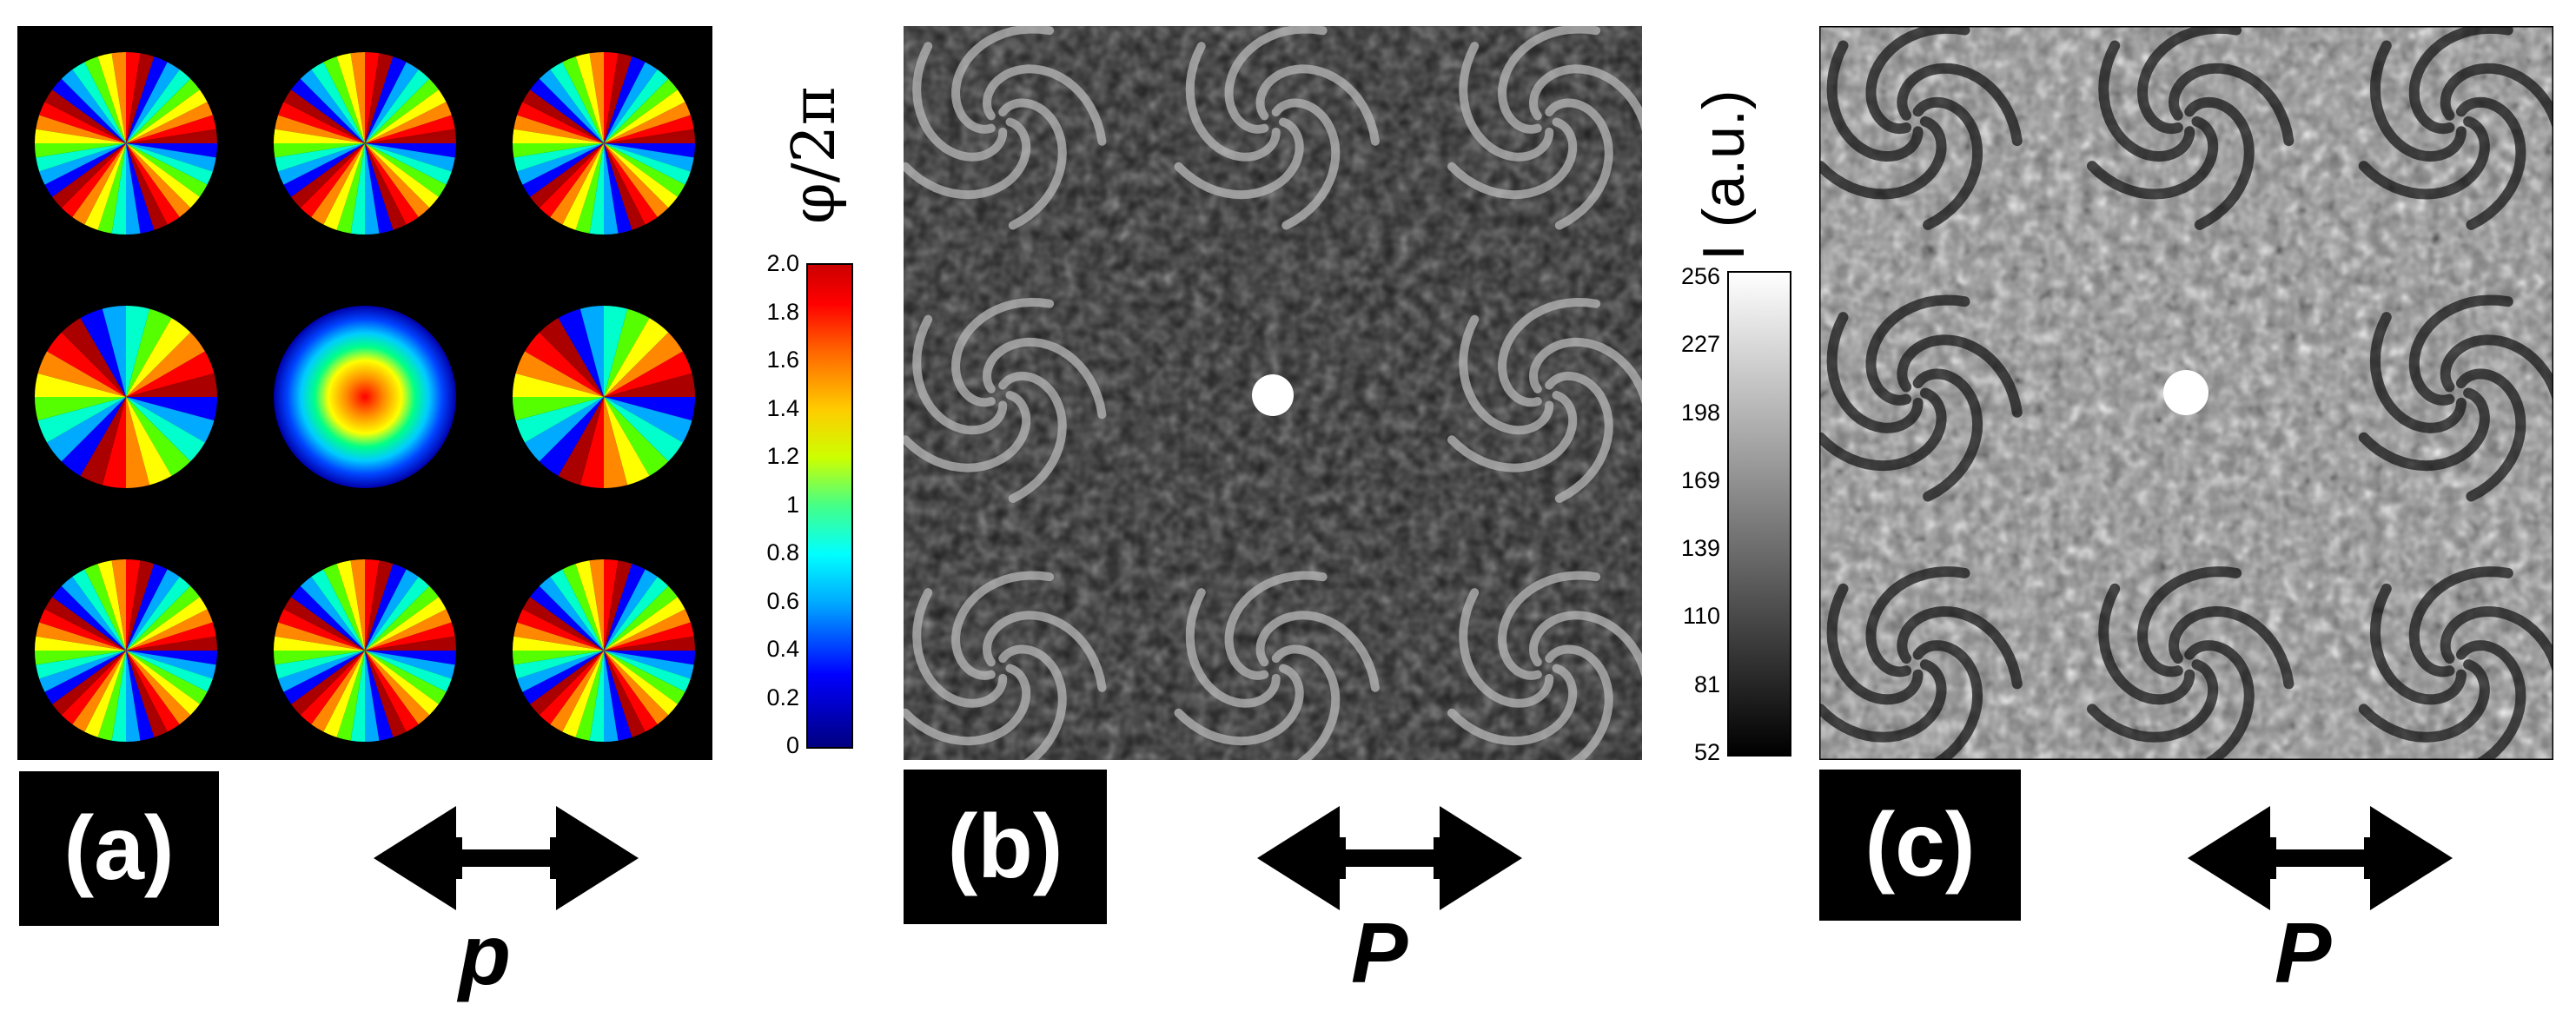  Describe the element at coordinates (829, 506) in the screenshot. I see `phase-colorbar` at that location.